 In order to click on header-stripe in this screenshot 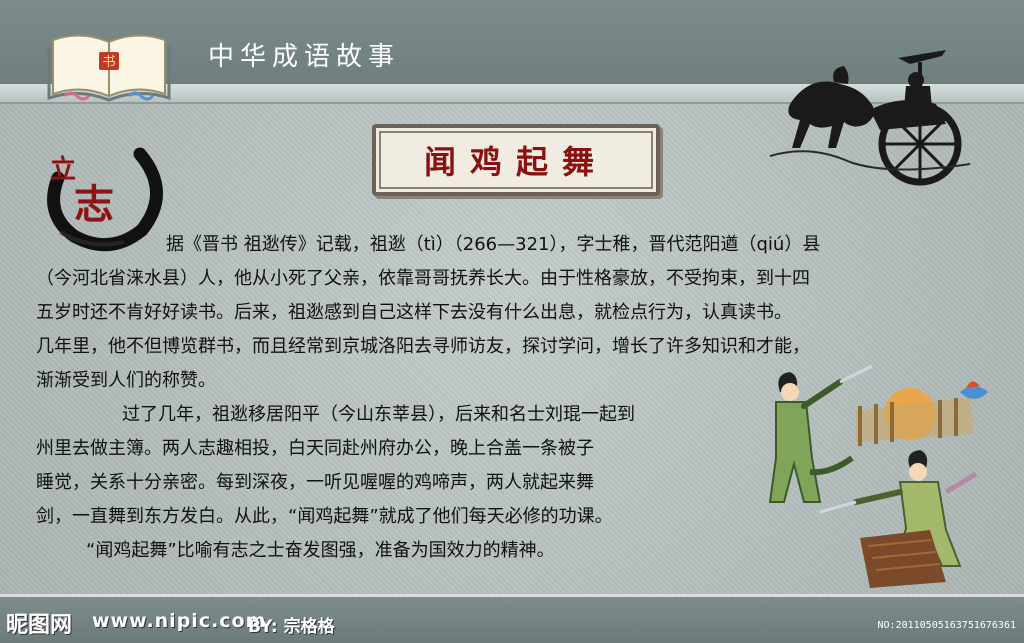, I will do `click(512, 94)`.